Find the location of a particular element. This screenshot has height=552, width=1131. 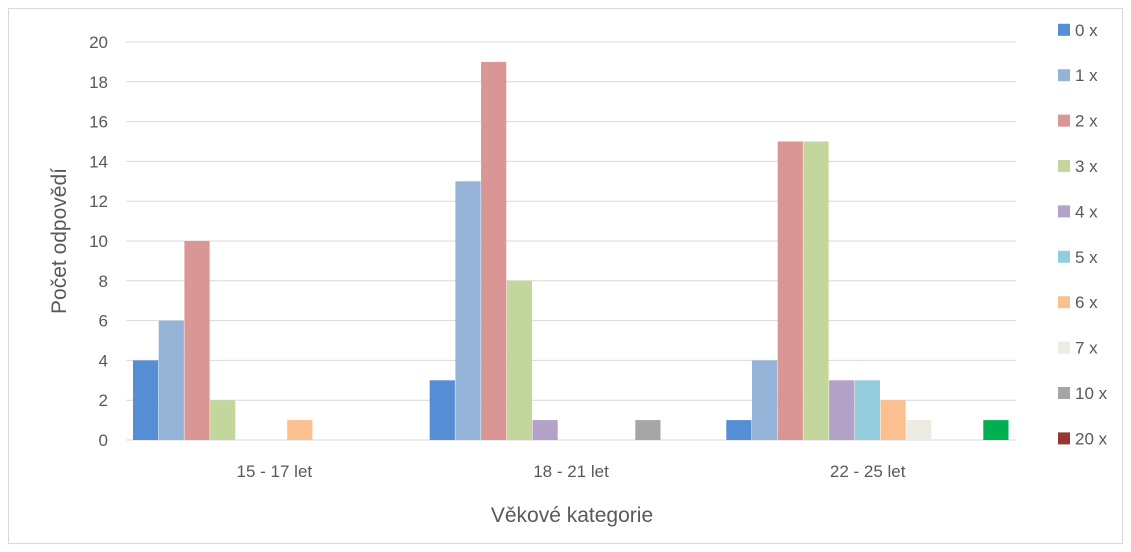

y-tick-label: 0 is located at coordinates (103, 440).